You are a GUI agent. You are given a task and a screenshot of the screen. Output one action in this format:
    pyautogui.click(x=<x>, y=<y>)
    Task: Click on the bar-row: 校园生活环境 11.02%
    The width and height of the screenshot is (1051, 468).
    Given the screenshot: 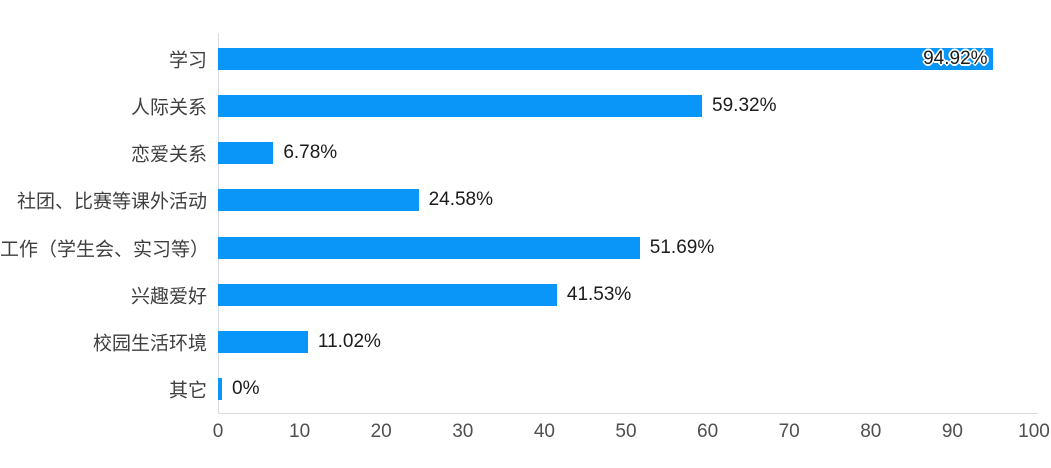 What is the action you would take?
    pyautogui.click(x=525, y=342)
    